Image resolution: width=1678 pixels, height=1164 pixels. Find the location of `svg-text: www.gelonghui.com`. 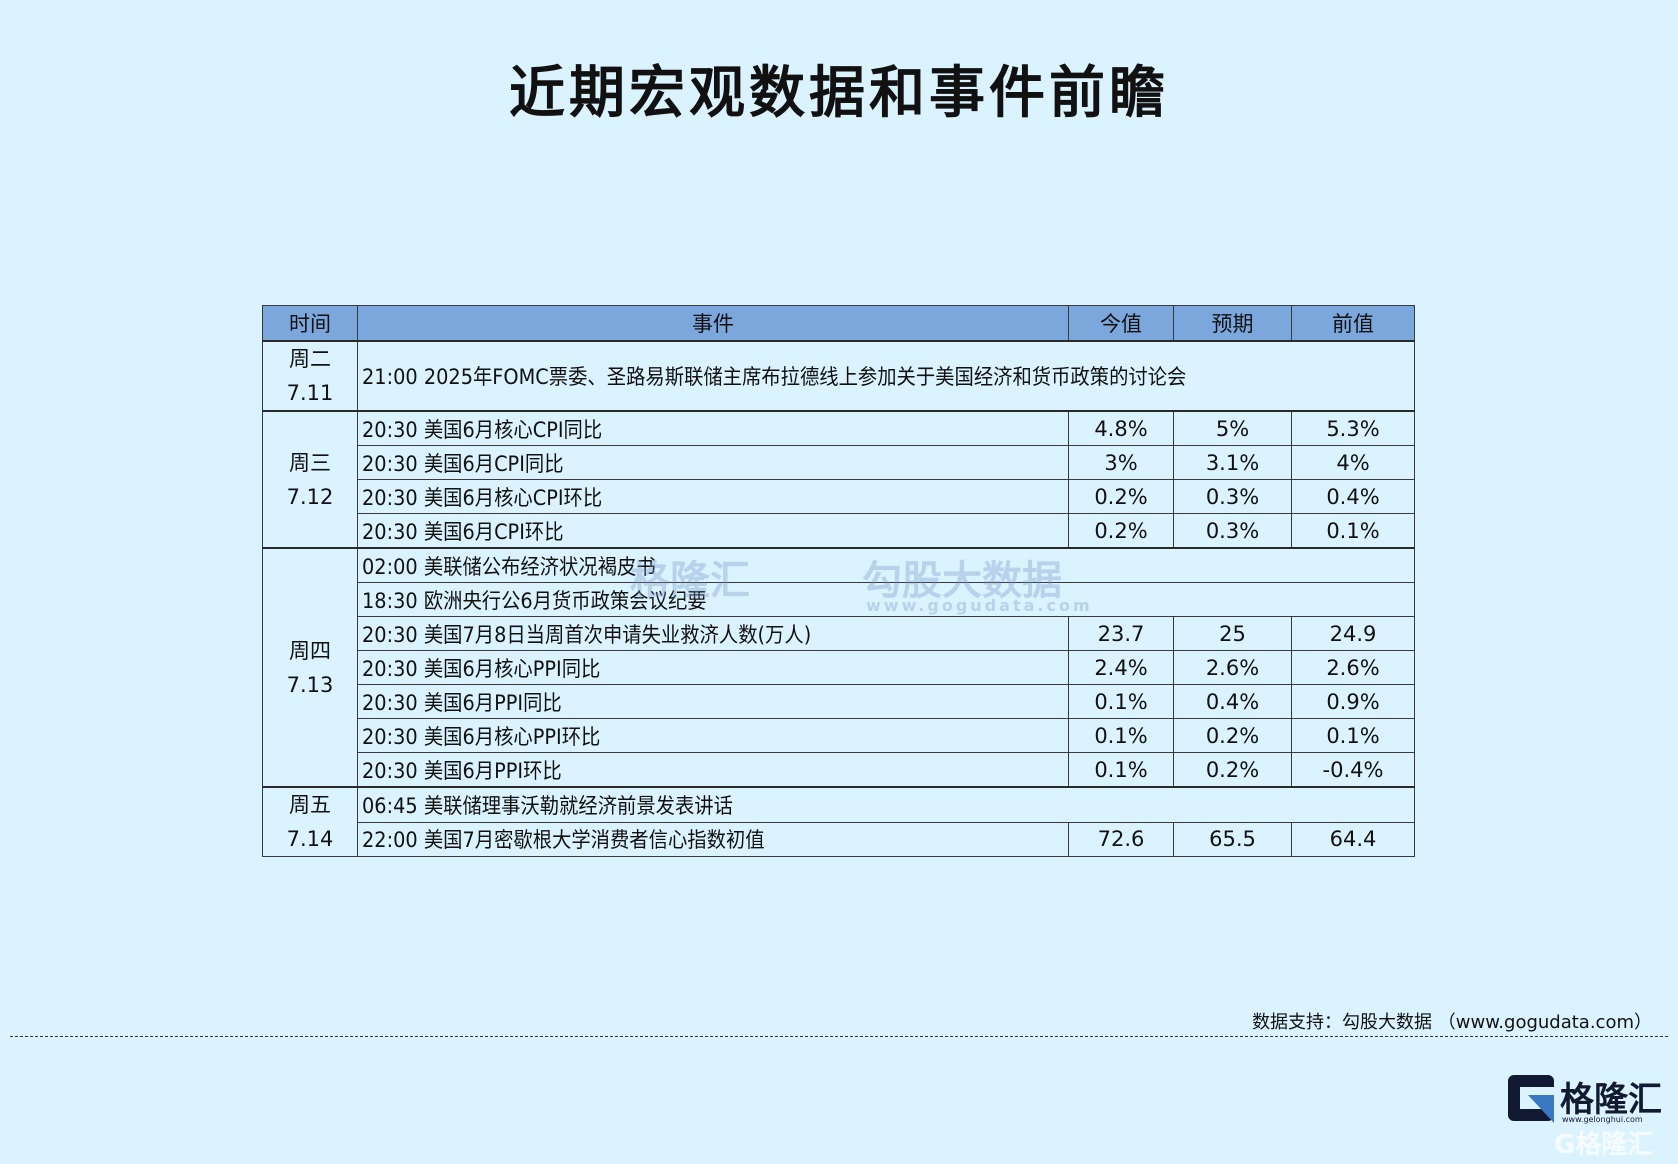

svg-text: www.gelonghui.com is located at coordinates (1602, 1119).